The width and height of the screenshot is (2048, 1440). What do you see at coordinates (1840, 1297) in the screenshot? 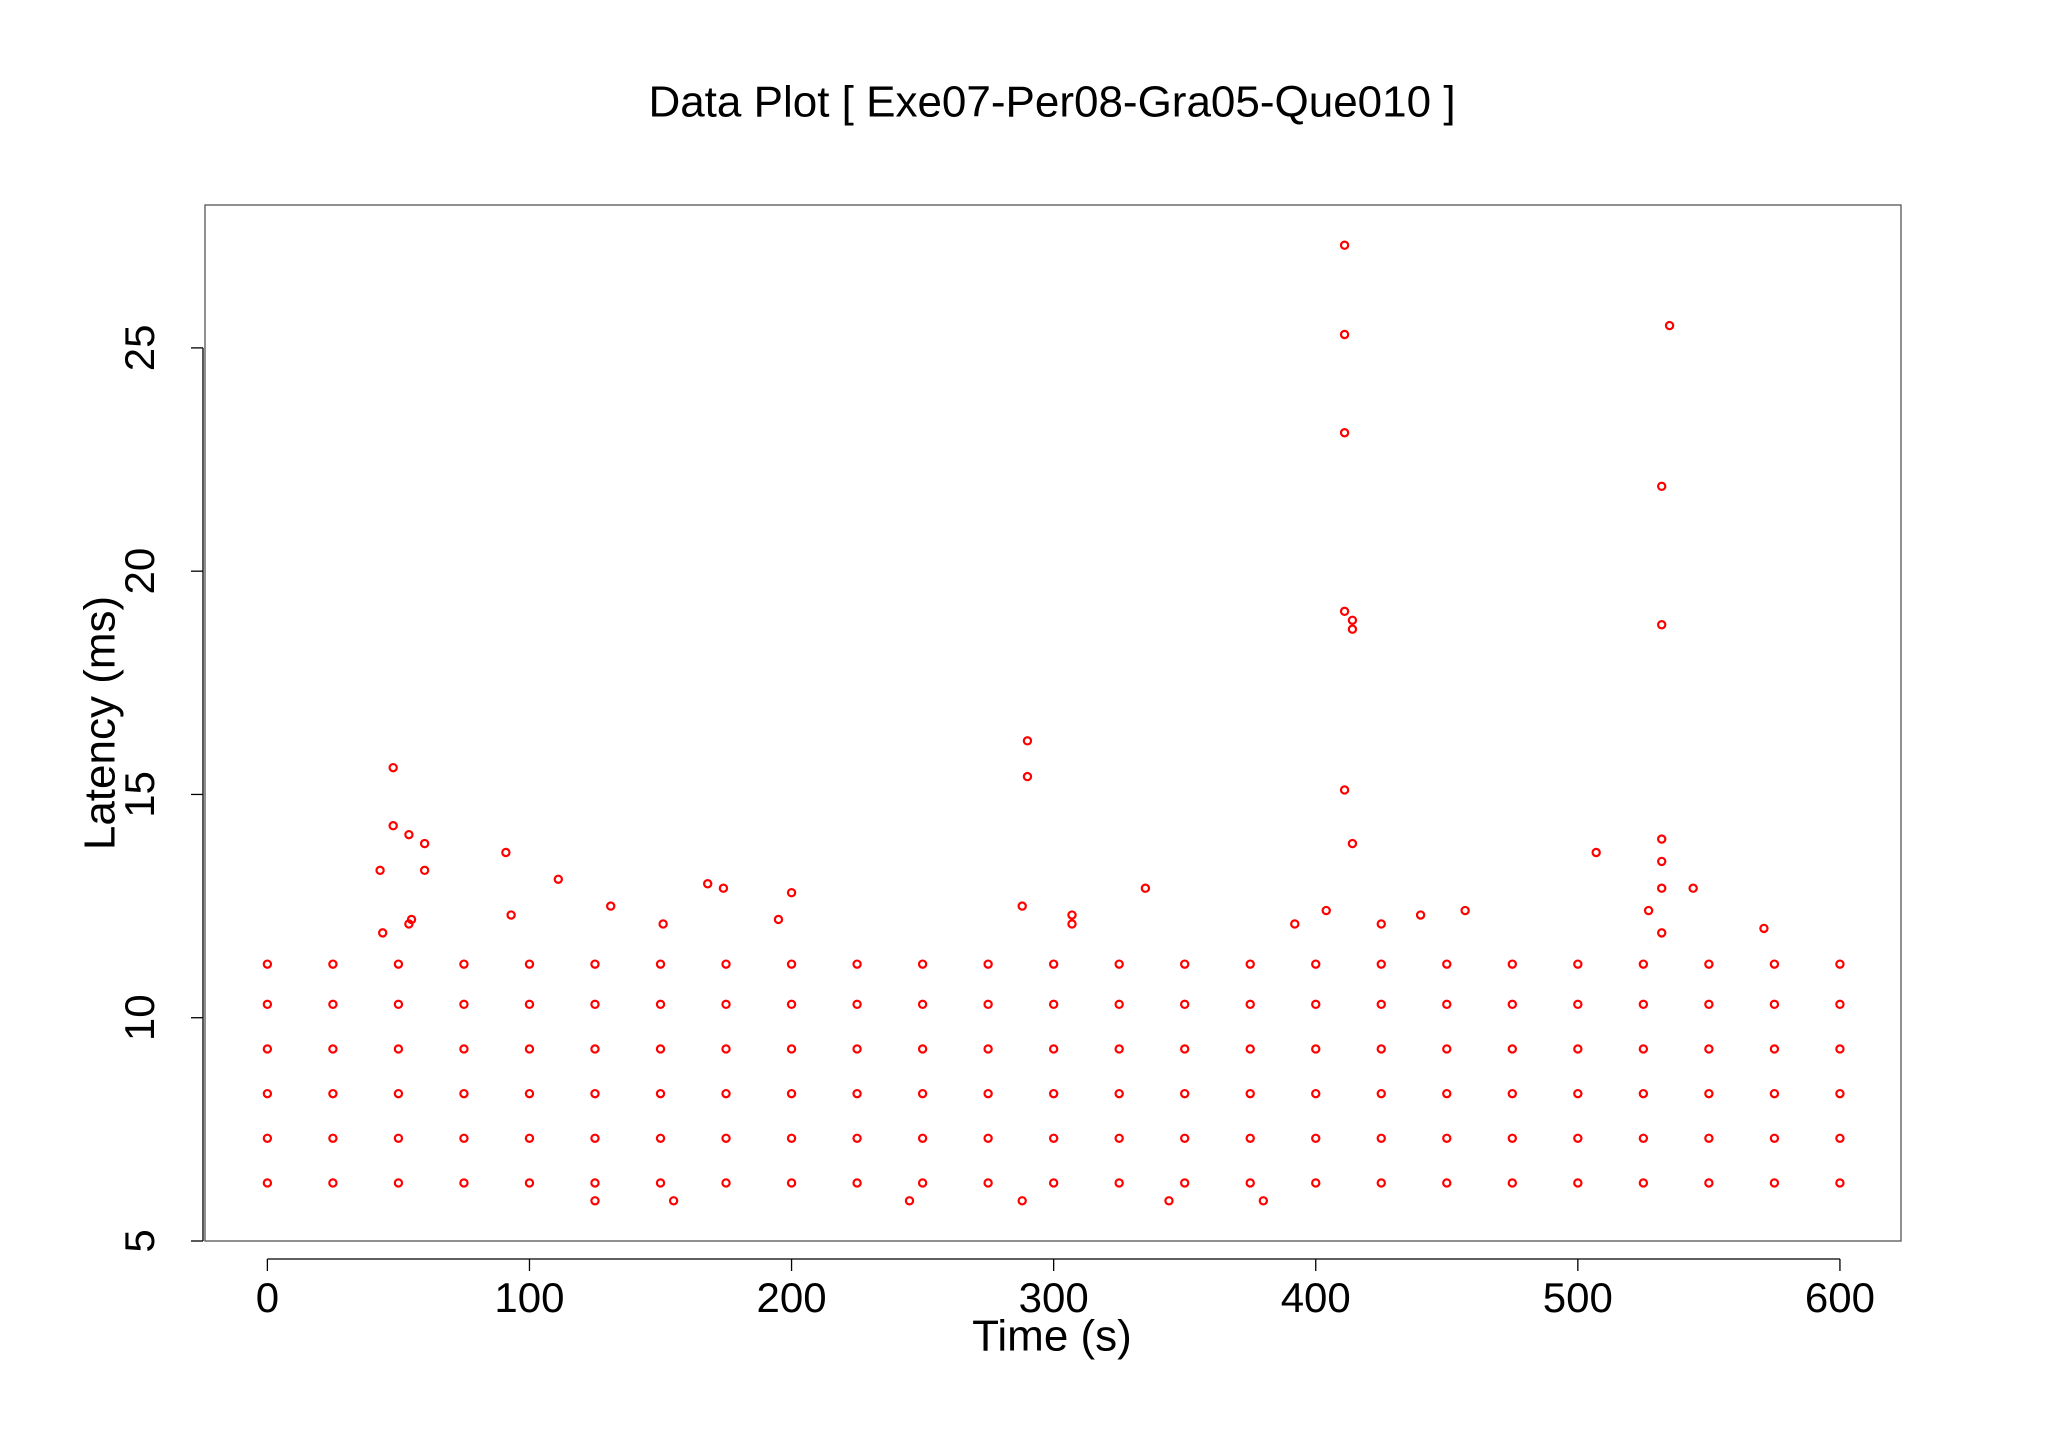
I see `x-tick-label: 600` at bounding box center [1840, 1297].